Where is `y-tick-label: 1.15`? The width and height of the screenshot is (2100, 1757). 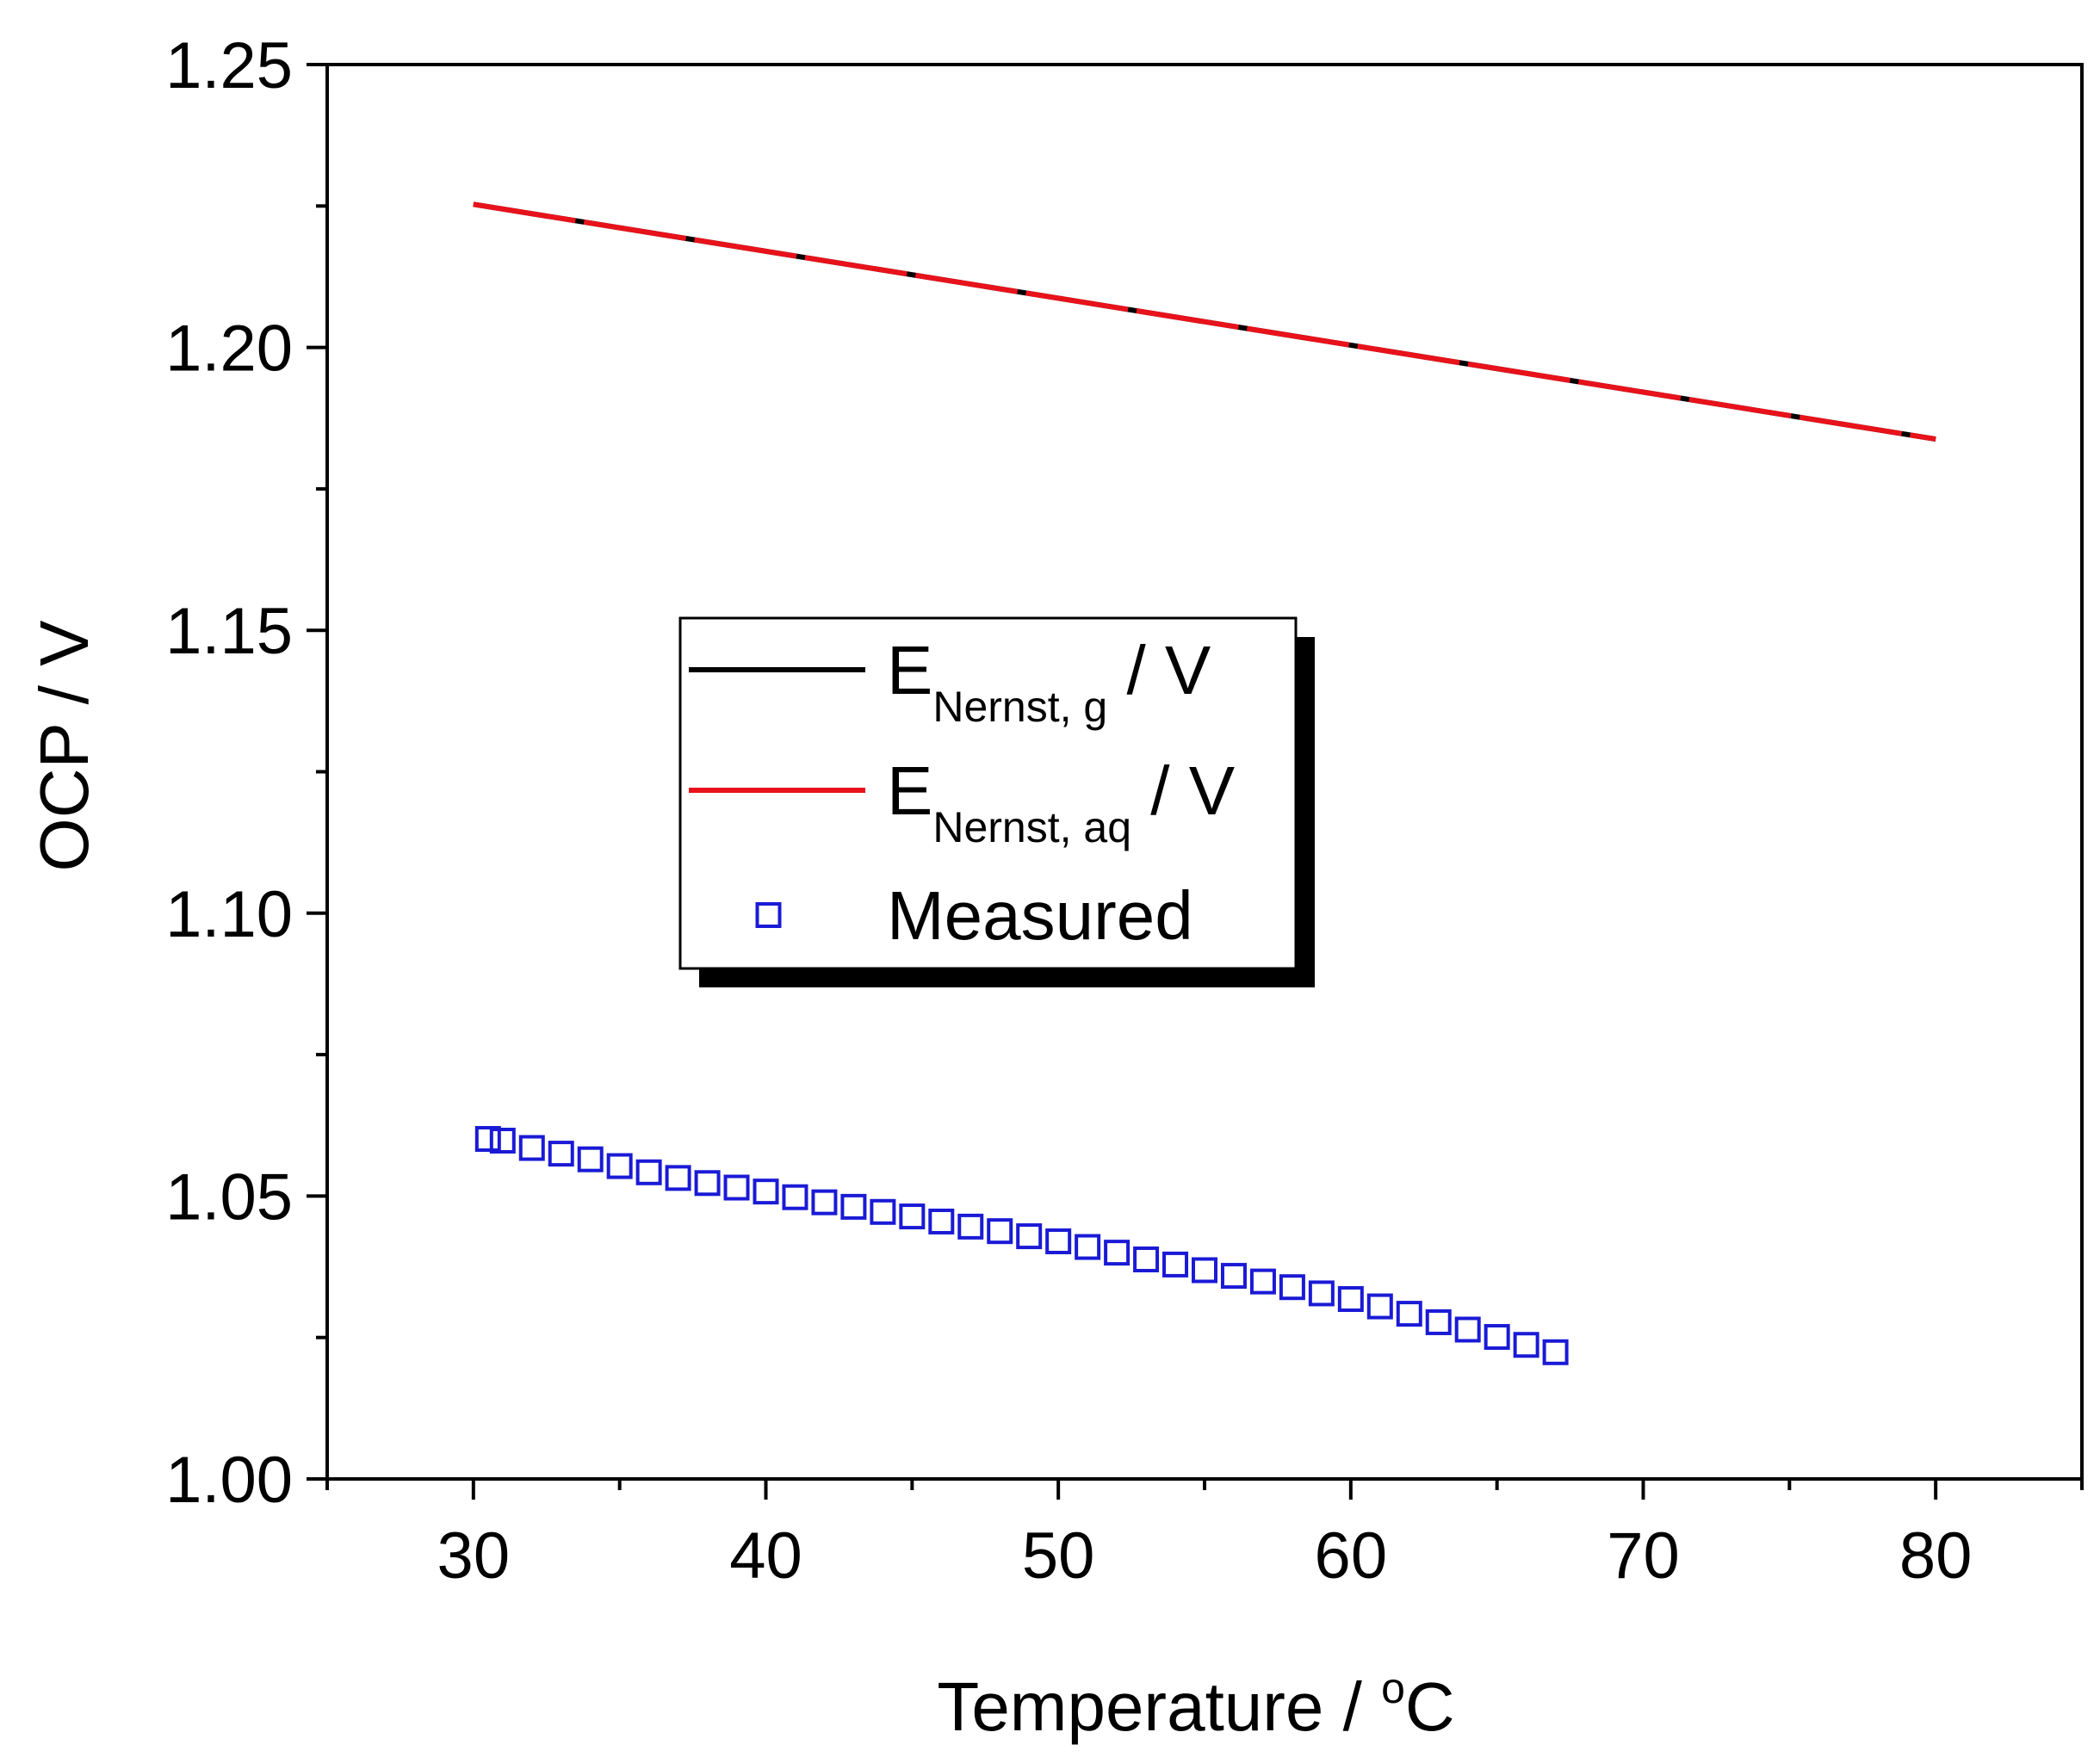 y-tick-label: 1.15 is located at coordinates (229, 631).